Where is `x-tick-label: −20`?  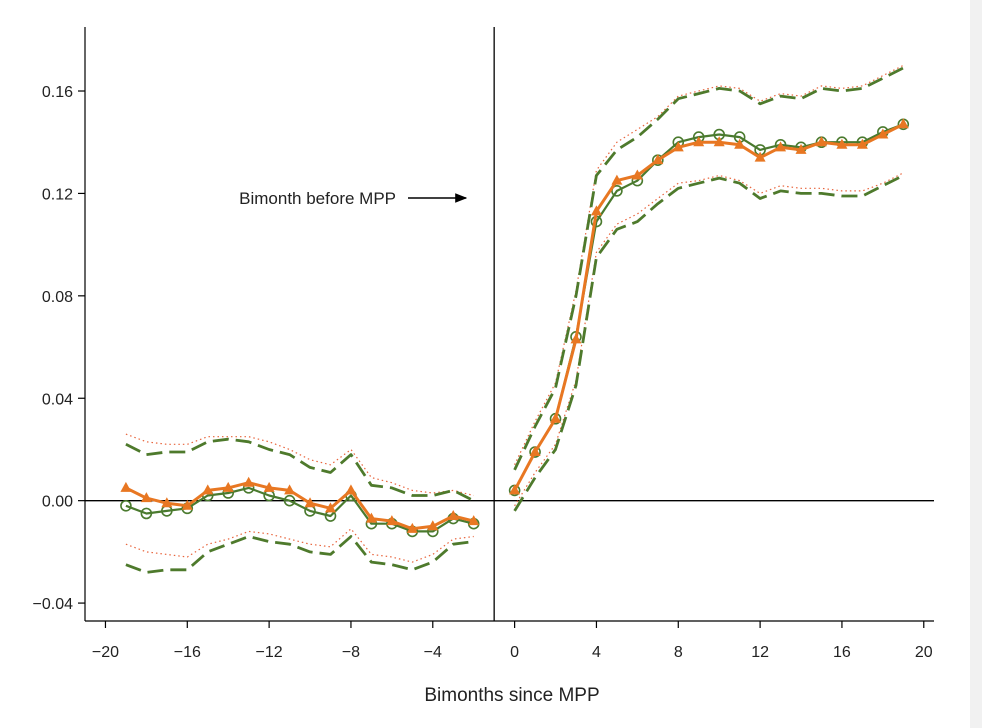 x-tick-label: −20 is located at coordinates (105, 652).